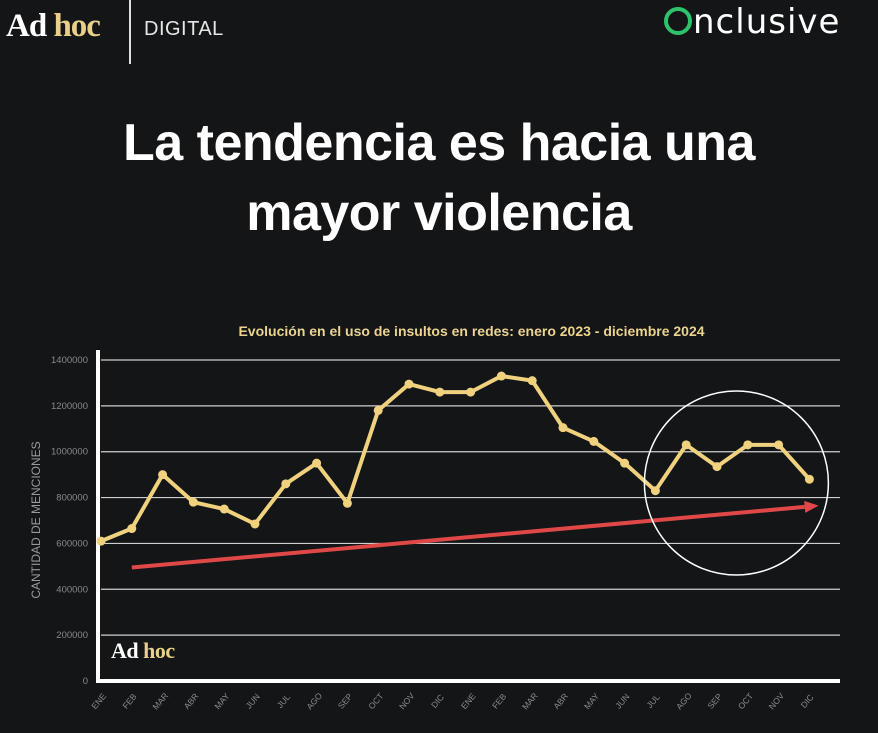  What do you see at coordinates (69, 360) in the screenshot?
I see `y-tick-label: 1400000` at bounding box center [69, 360].